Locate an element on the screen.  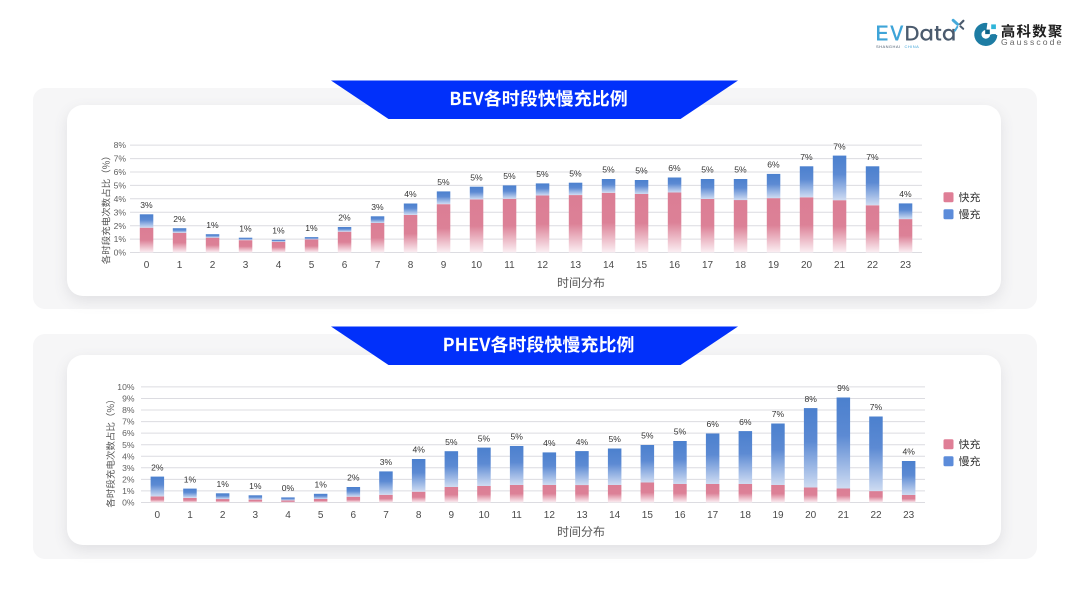
svg-text: SHANGHAI is located at coordinates (888, 46).